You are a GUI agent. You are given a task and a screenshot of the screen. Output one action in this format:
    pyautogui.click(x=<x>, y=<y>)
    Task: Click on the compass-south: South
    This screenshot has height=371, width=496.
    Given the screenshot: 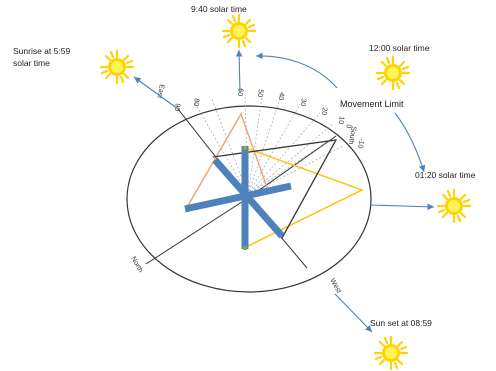 What is the action you would take?
    pyautogui.click(x=352, y=135)
    